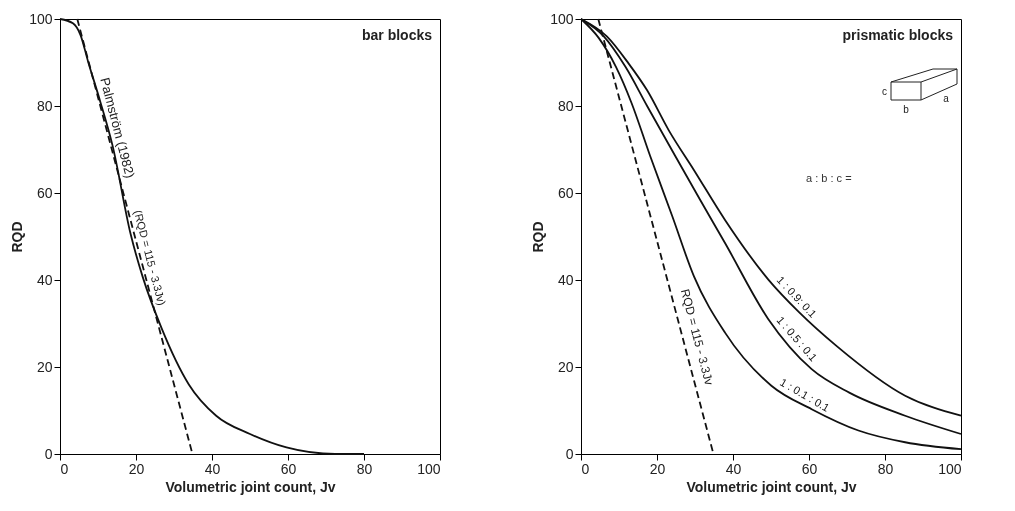 The height and width of the screenshot is (511, 1015). What do you see at coordinates (805, 394) in the screenshot?
I see `text: 1 : 0.1 : 0.1` at bounding box center [805, 394].